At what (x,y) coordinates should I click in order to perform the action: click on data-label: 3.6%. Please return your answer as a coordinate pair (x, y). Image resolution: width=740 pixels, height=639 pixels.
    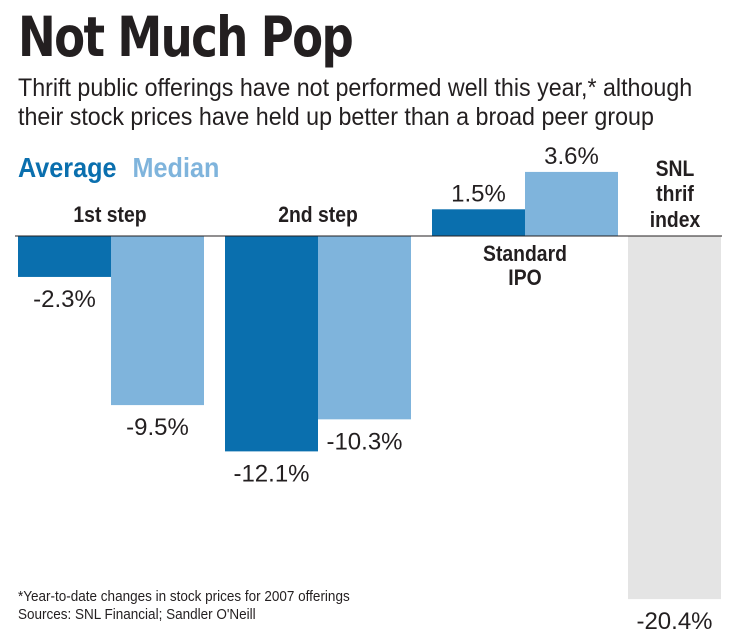
    Looking at the image, I should click on (571, 156).